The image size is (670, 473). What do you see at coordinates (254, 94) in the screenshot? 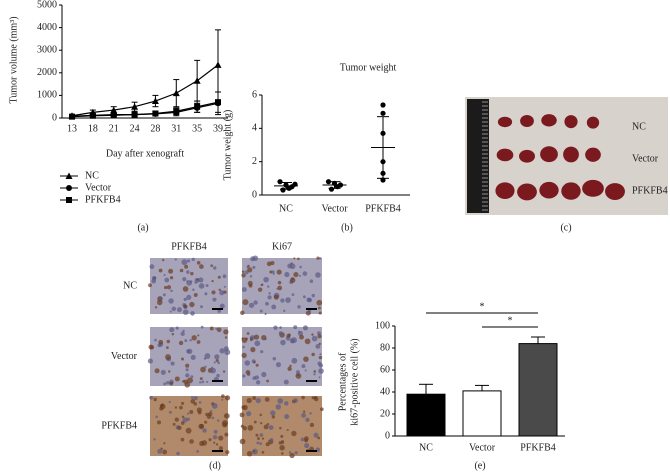
I see `y-tick-label: 6` at bounding box center [254, 94].